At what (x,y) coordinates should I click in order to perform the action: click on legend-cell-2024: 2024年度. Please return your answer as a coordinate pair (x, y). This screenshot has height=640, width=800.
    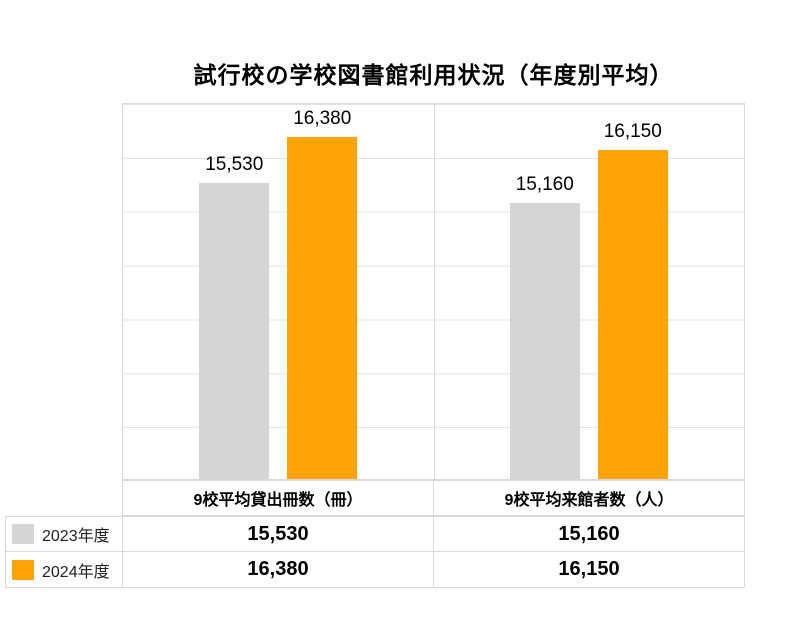
    Looking at the image, I should click on (64, 569).